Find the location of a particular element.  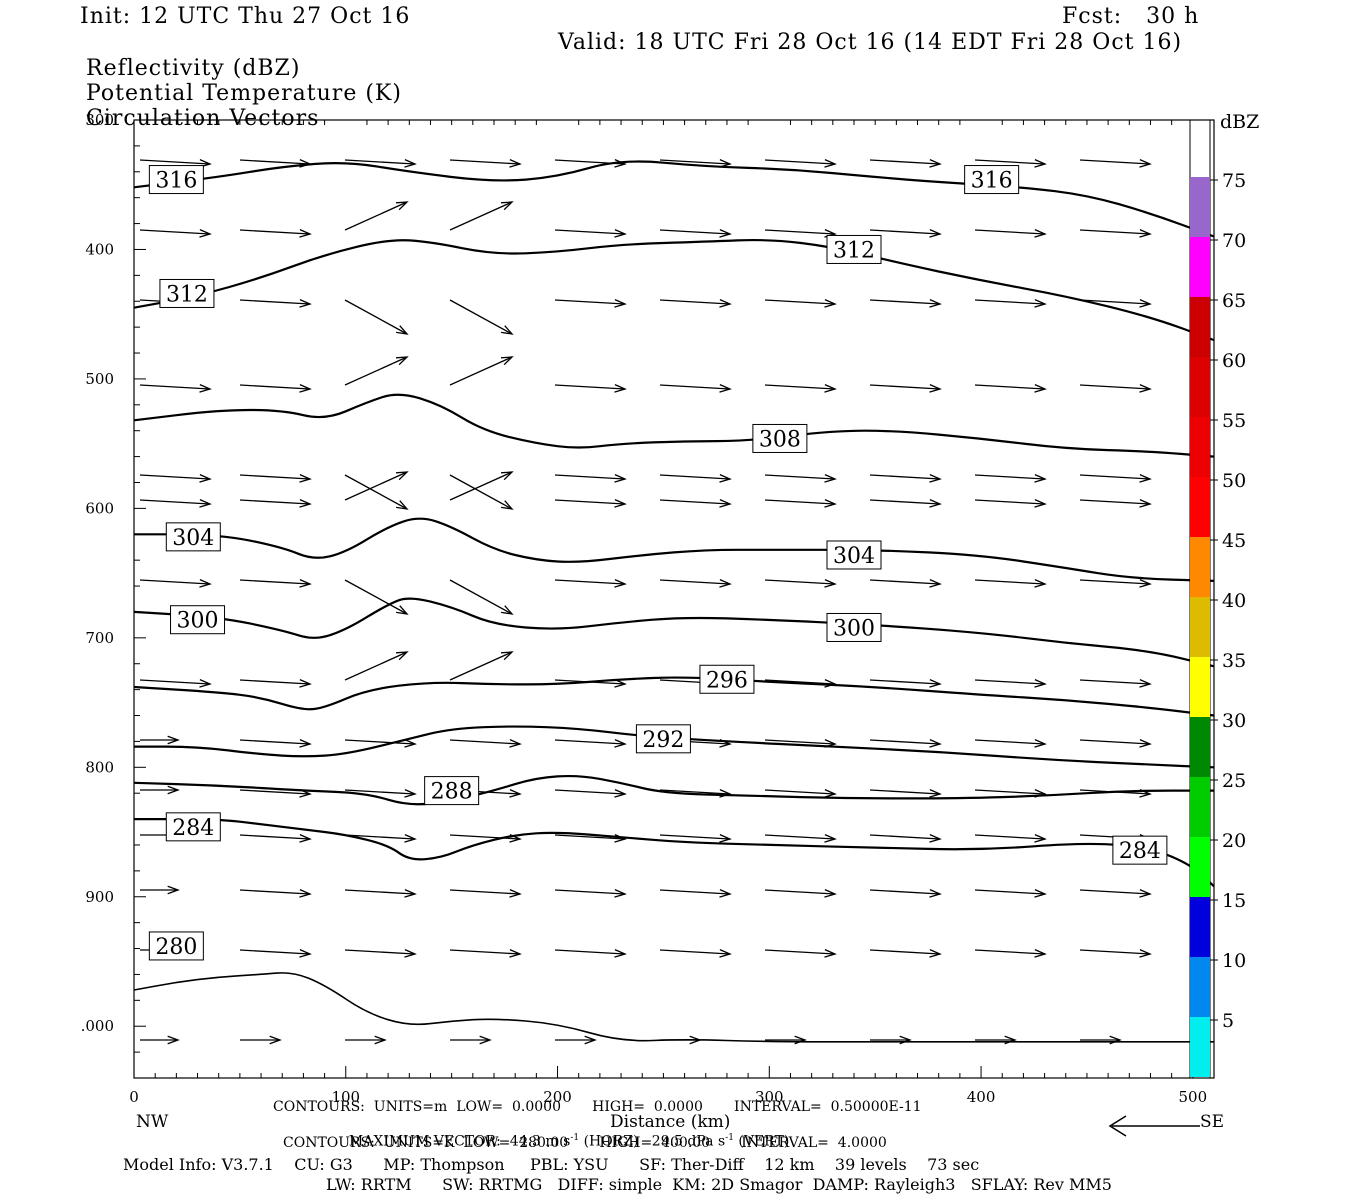

colorbar-tick-label: 70 is located at coordinates (1234, 241).